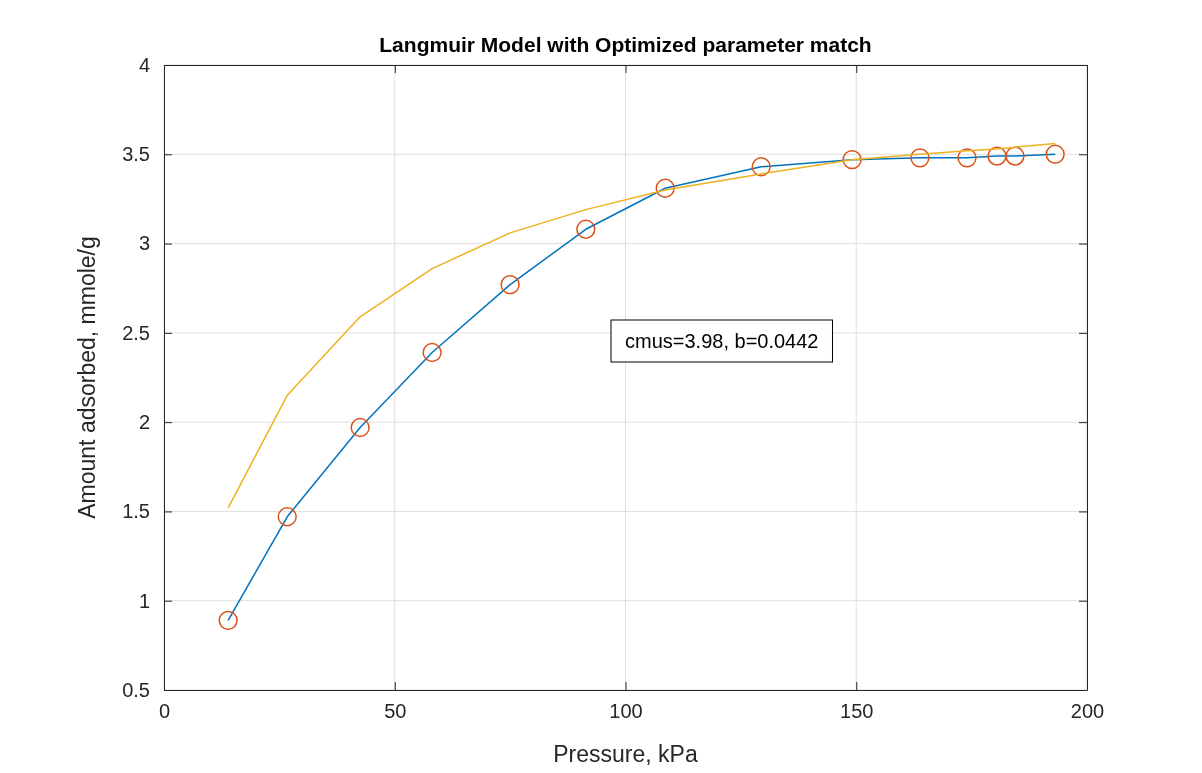 The height and width of the screenshot is (773, 1202). What do you see at coordinates (625, 44) in the screenshot?
I see `chart-title: Langmuir Model with Optimized parameter match` at bounding box center [625, 44].